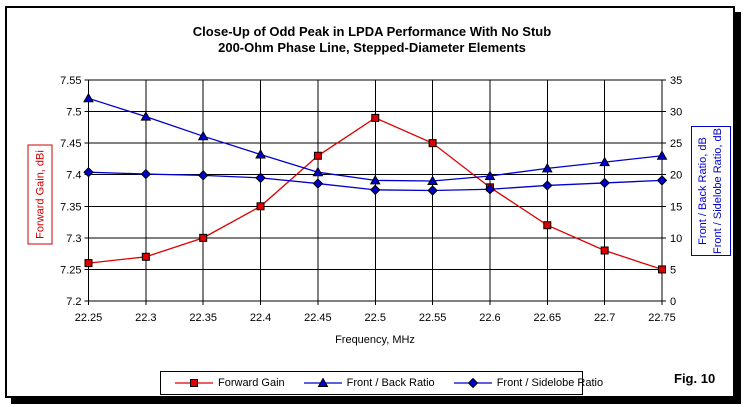  I want to click on right-y-axis-title-line2: Front / Sidelobe Ratio, dB, so click(718, 191).